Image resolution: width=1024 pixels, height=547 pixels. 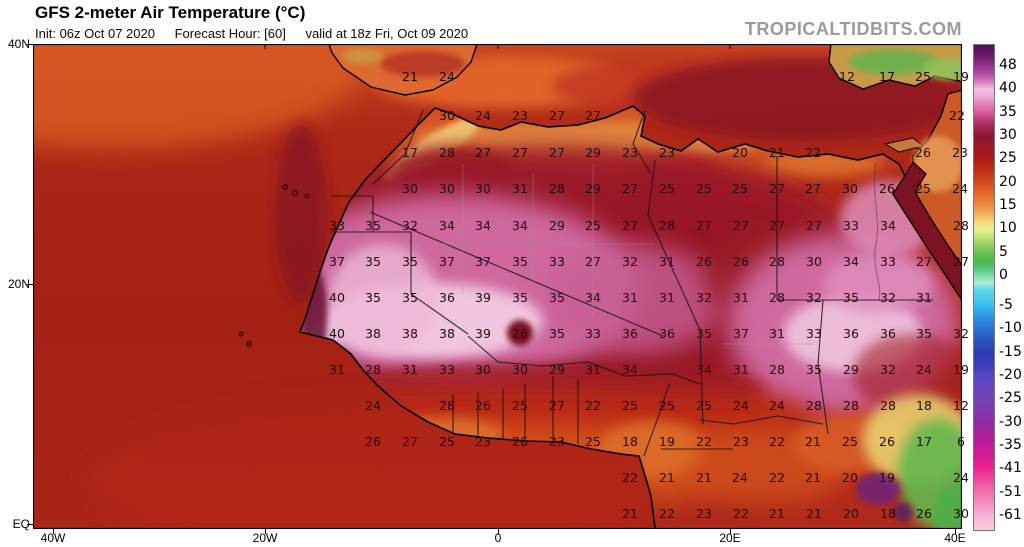 I want to click on colorbar-tick-label: -20, so click(x=1010, y=375).